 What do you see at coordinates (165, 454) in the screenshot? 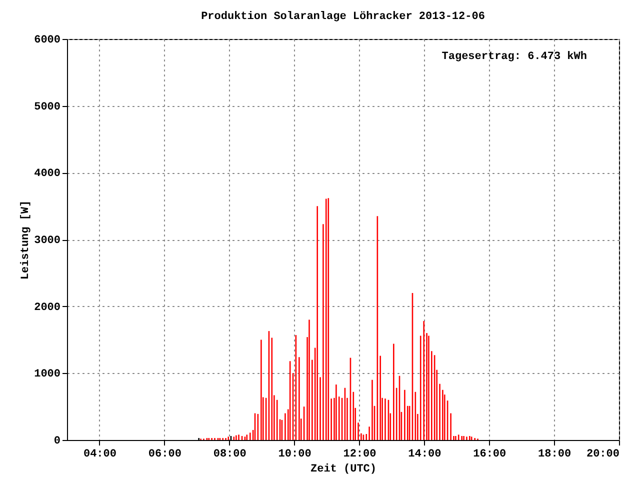
I see `x-tick-label: 06:00` at bounding box center [165, 454].